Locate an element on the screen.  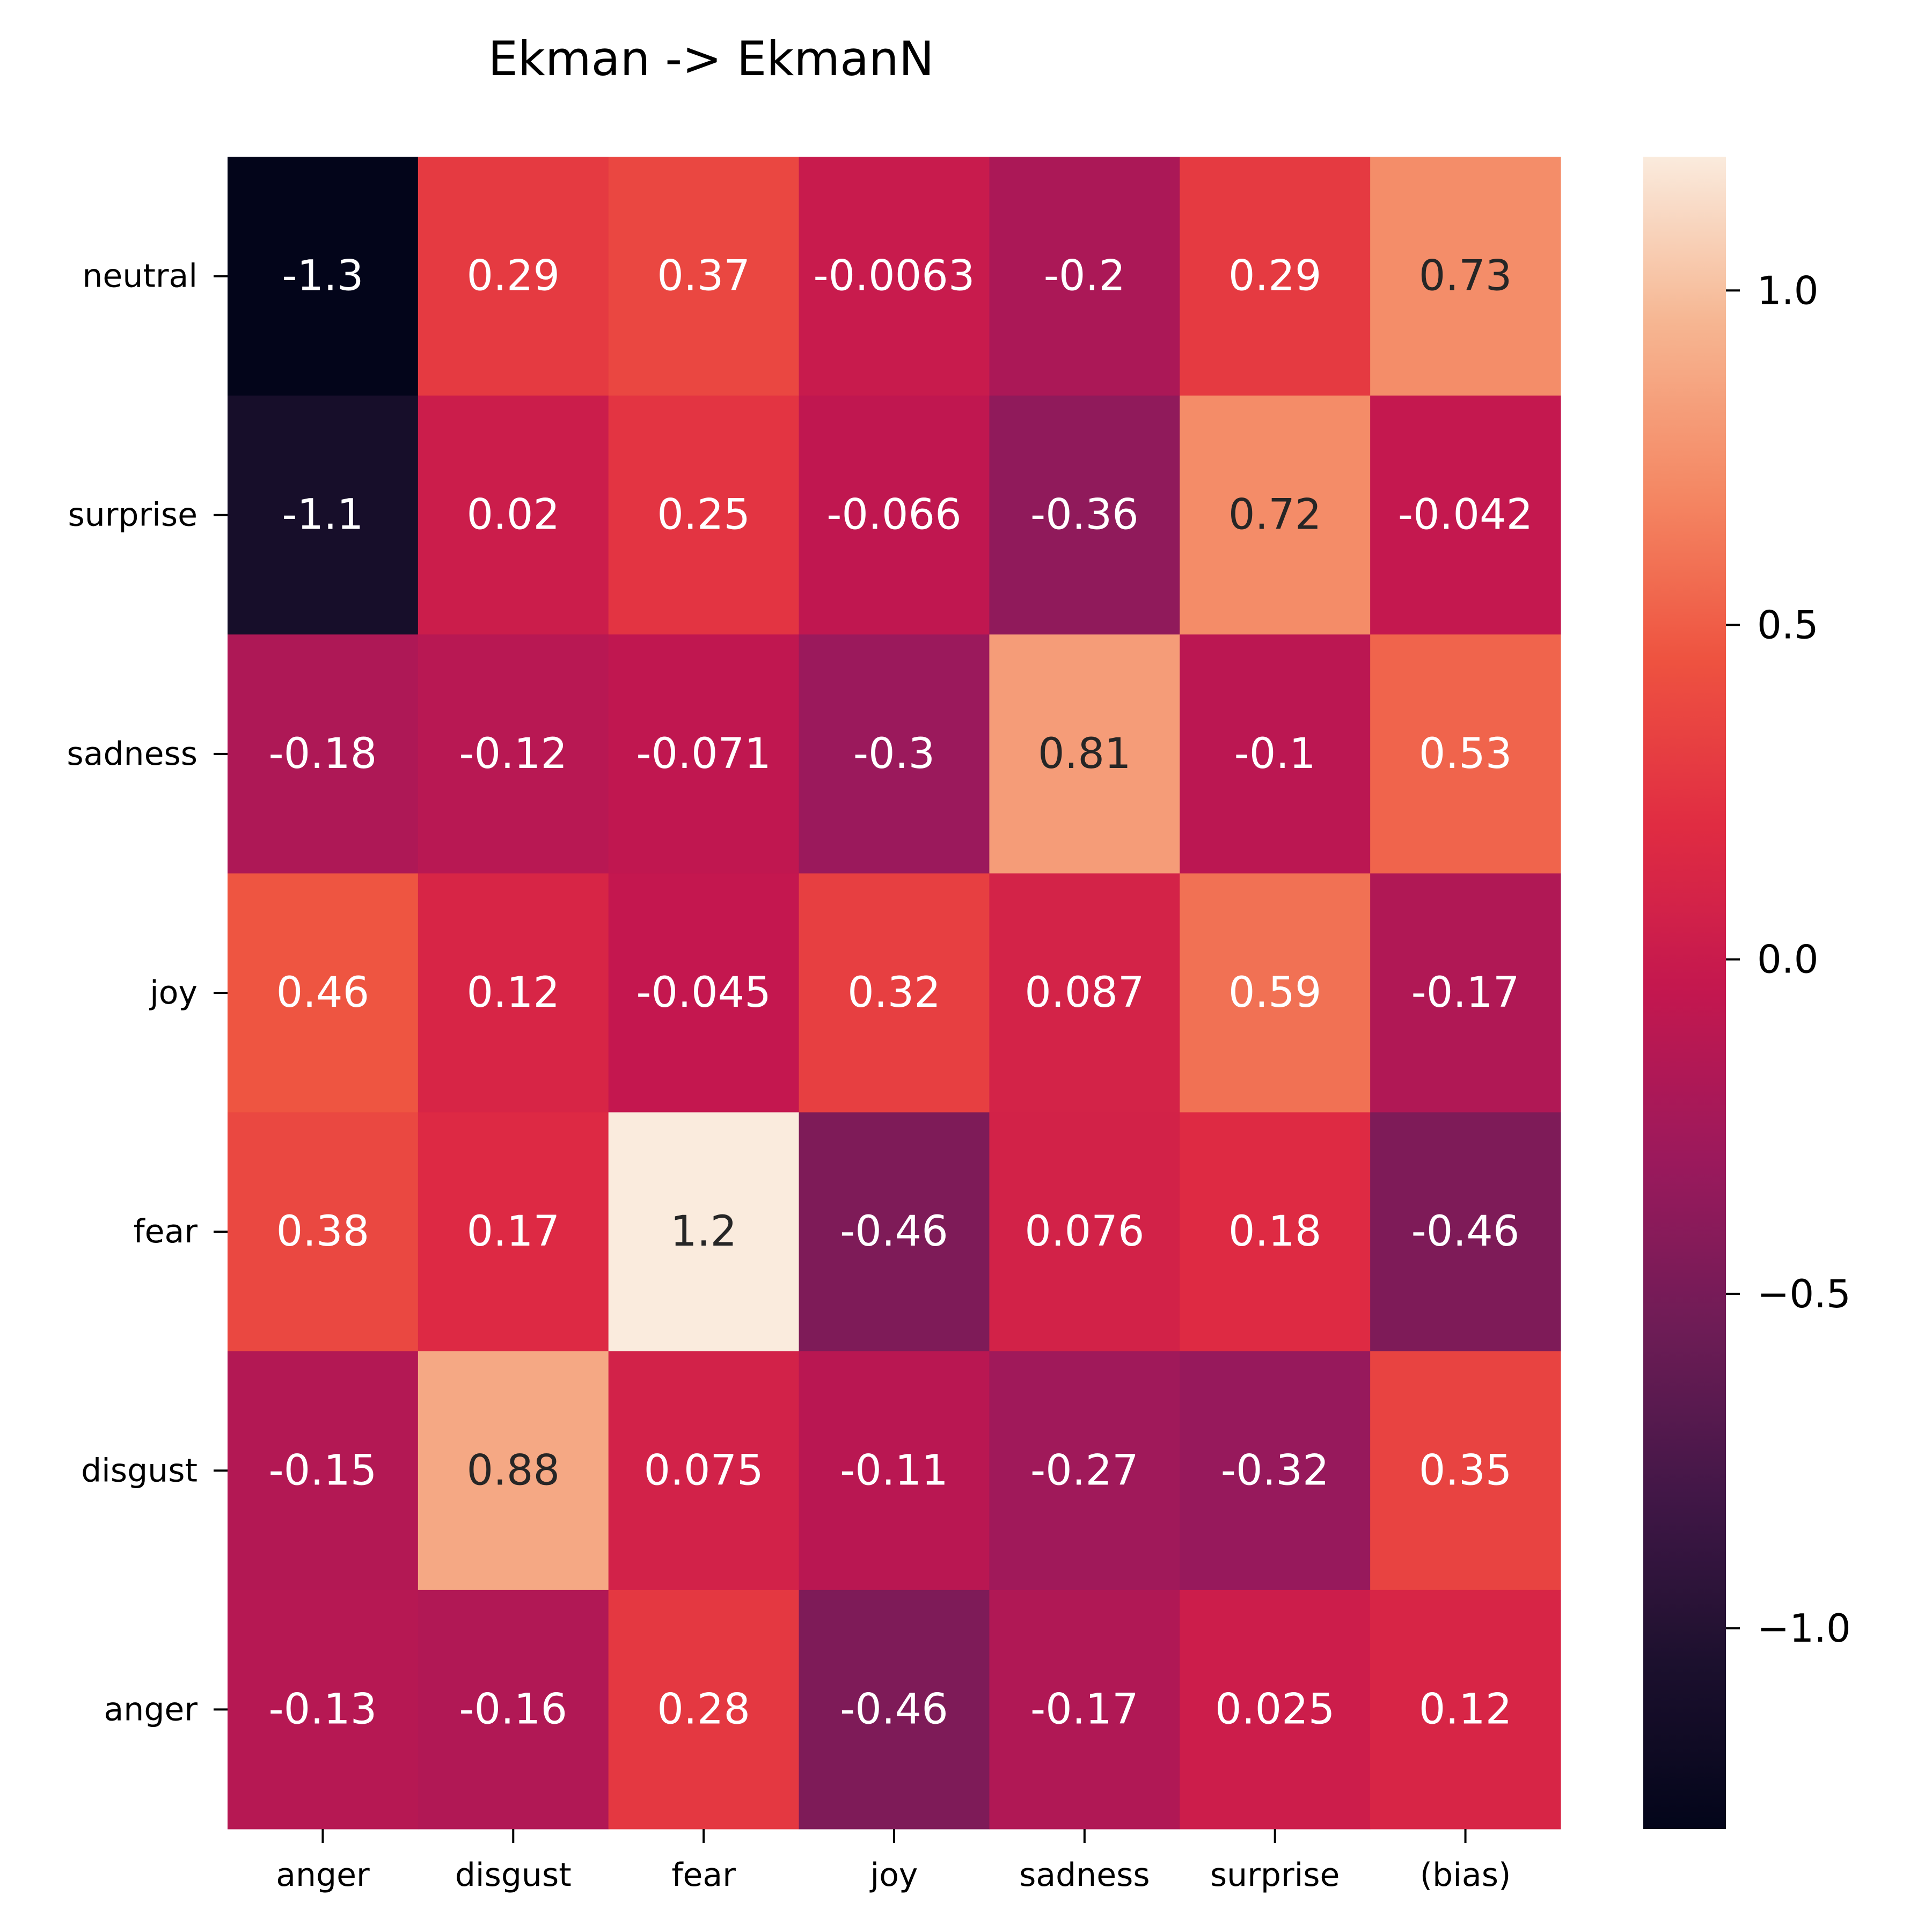
cell-value-label: 1.2 is located at coordinates (703, 1232).